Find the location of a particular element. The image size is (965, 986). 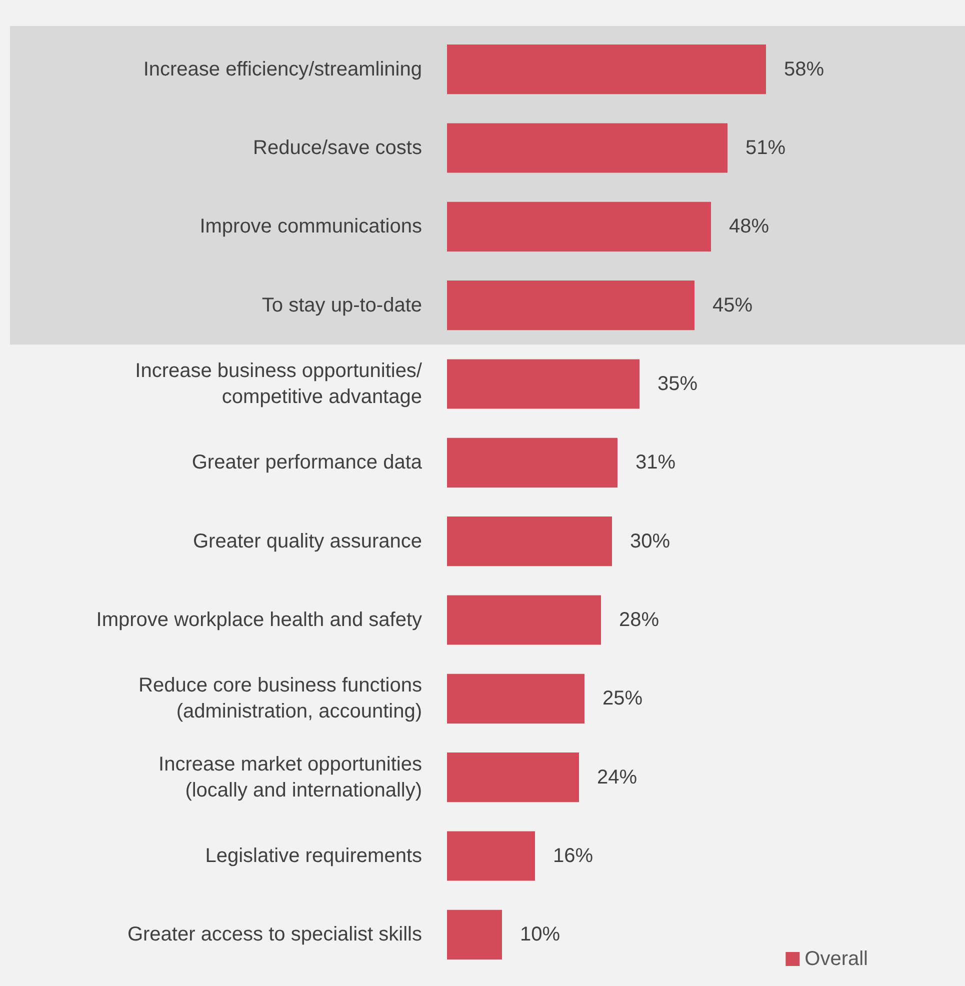

y-tick-label: Greater access to specialist skills is located at coordinates (274, 935).